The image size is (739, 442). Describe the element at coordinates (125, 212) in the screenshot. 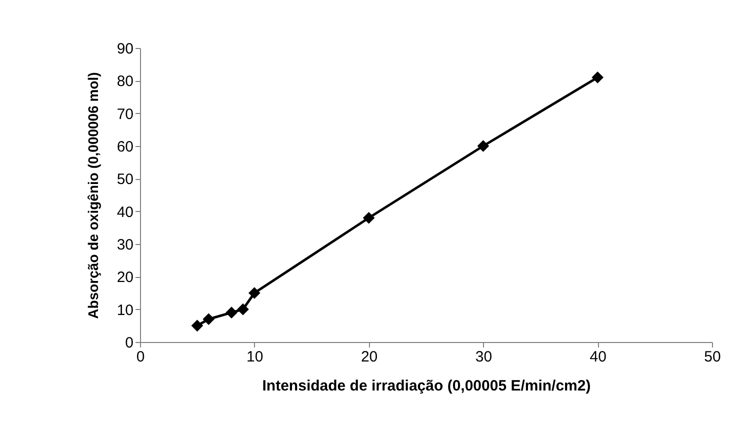

I see `y-tick-label: 40` at that location.